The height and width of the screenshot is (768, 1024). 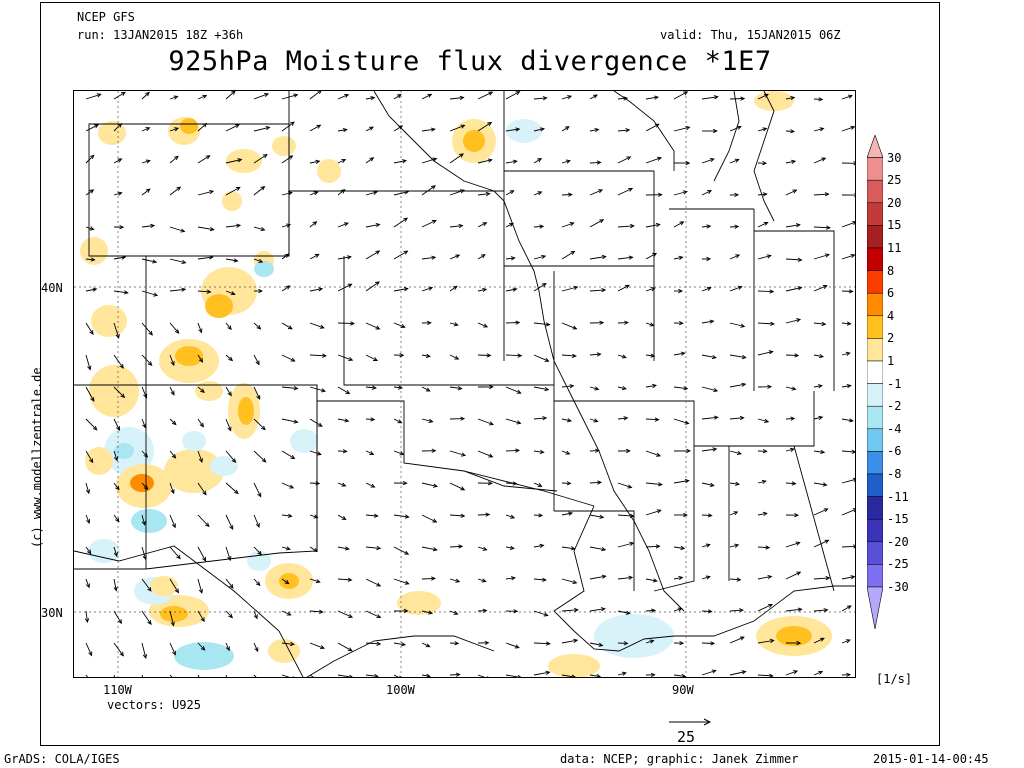 What do you see at coordinates (470, 61) in the screenshot?
I see `map-title: 925hPa Moisture flux divergence *1E7` at bounding box center [470, 61].